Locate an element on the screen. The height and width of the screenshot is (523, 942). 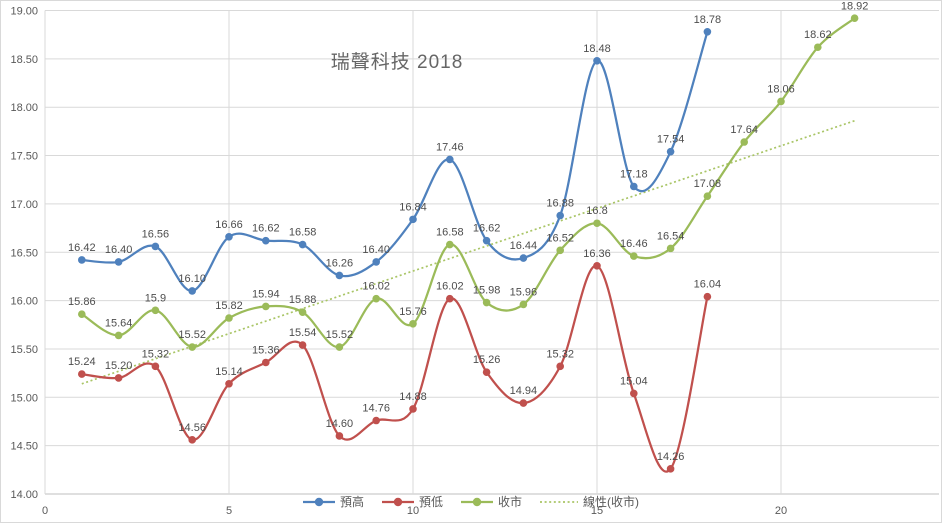
svg-text: 15.50 is located at coordinates (24, 350).